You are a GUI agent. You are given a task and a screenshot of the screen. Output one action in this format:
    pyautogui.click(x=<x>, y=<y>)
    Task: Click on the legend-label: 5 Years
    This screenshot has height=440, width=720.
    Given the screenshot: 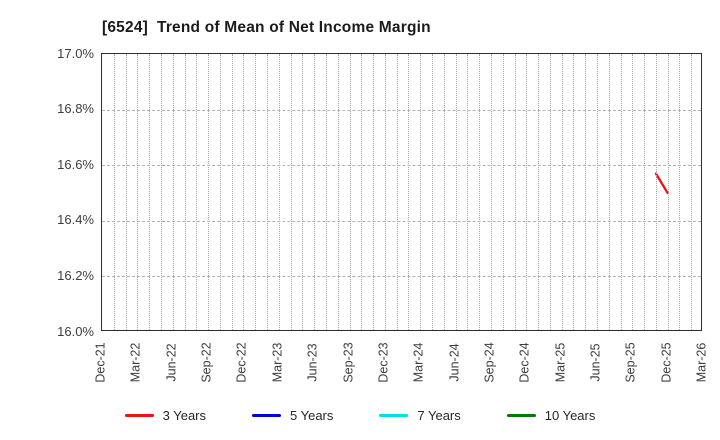 What is the action you would take?
    pyautogui.click(x=312, y=415)
    